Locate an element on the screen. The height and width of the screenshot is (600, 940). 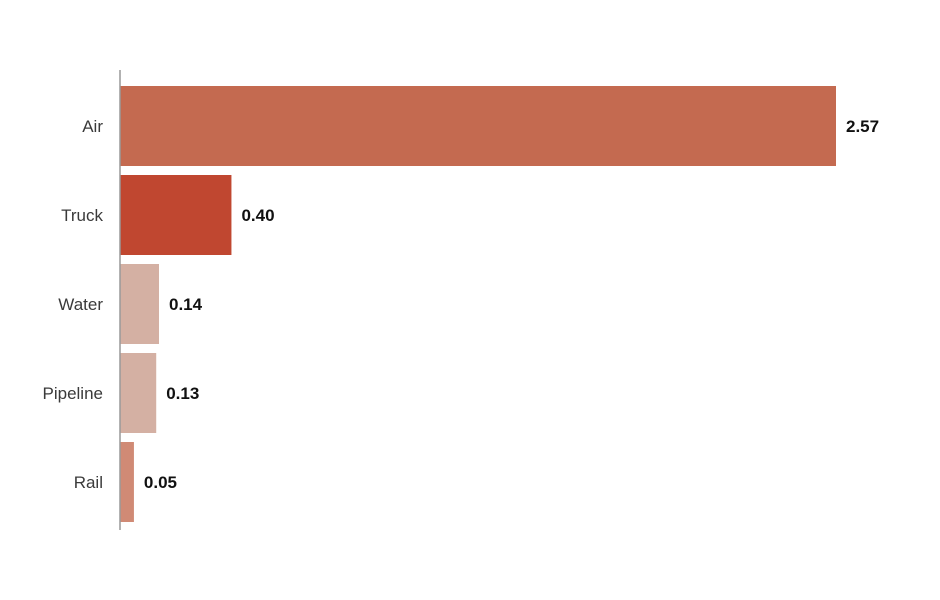
category-label-rail: Rail is located at coordinates (88, 482).